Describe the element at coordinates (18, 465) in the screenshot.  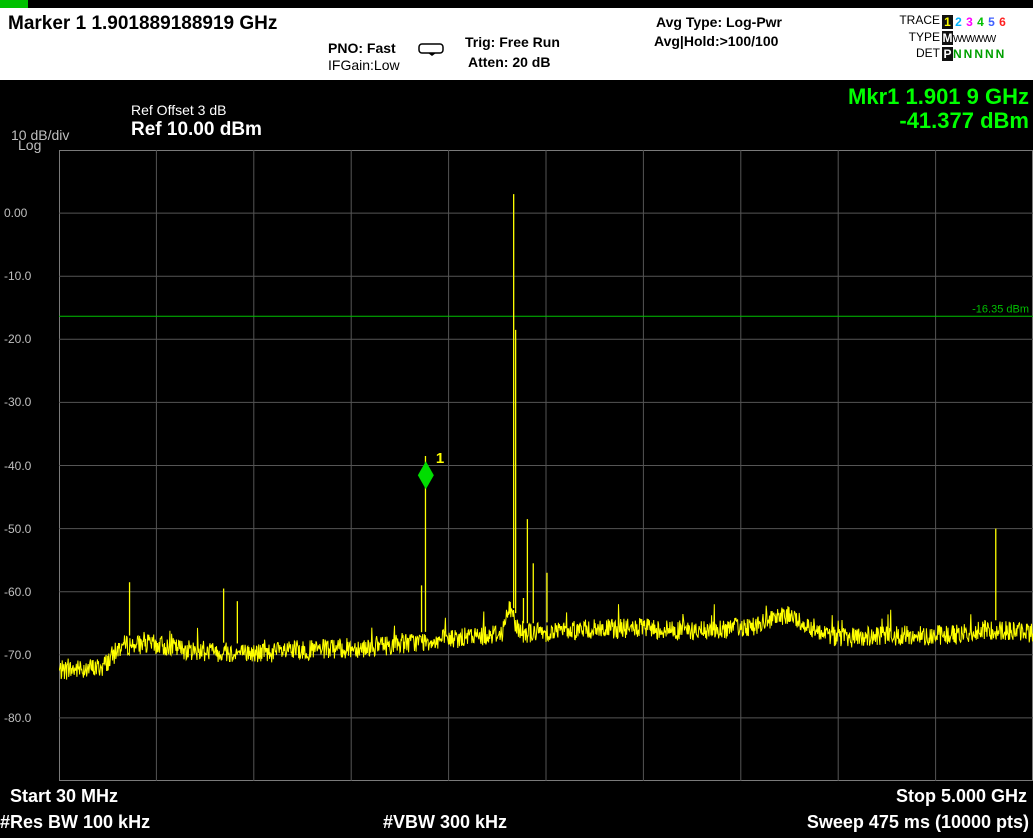
I see `y-tick-label: -40.0` at that location.